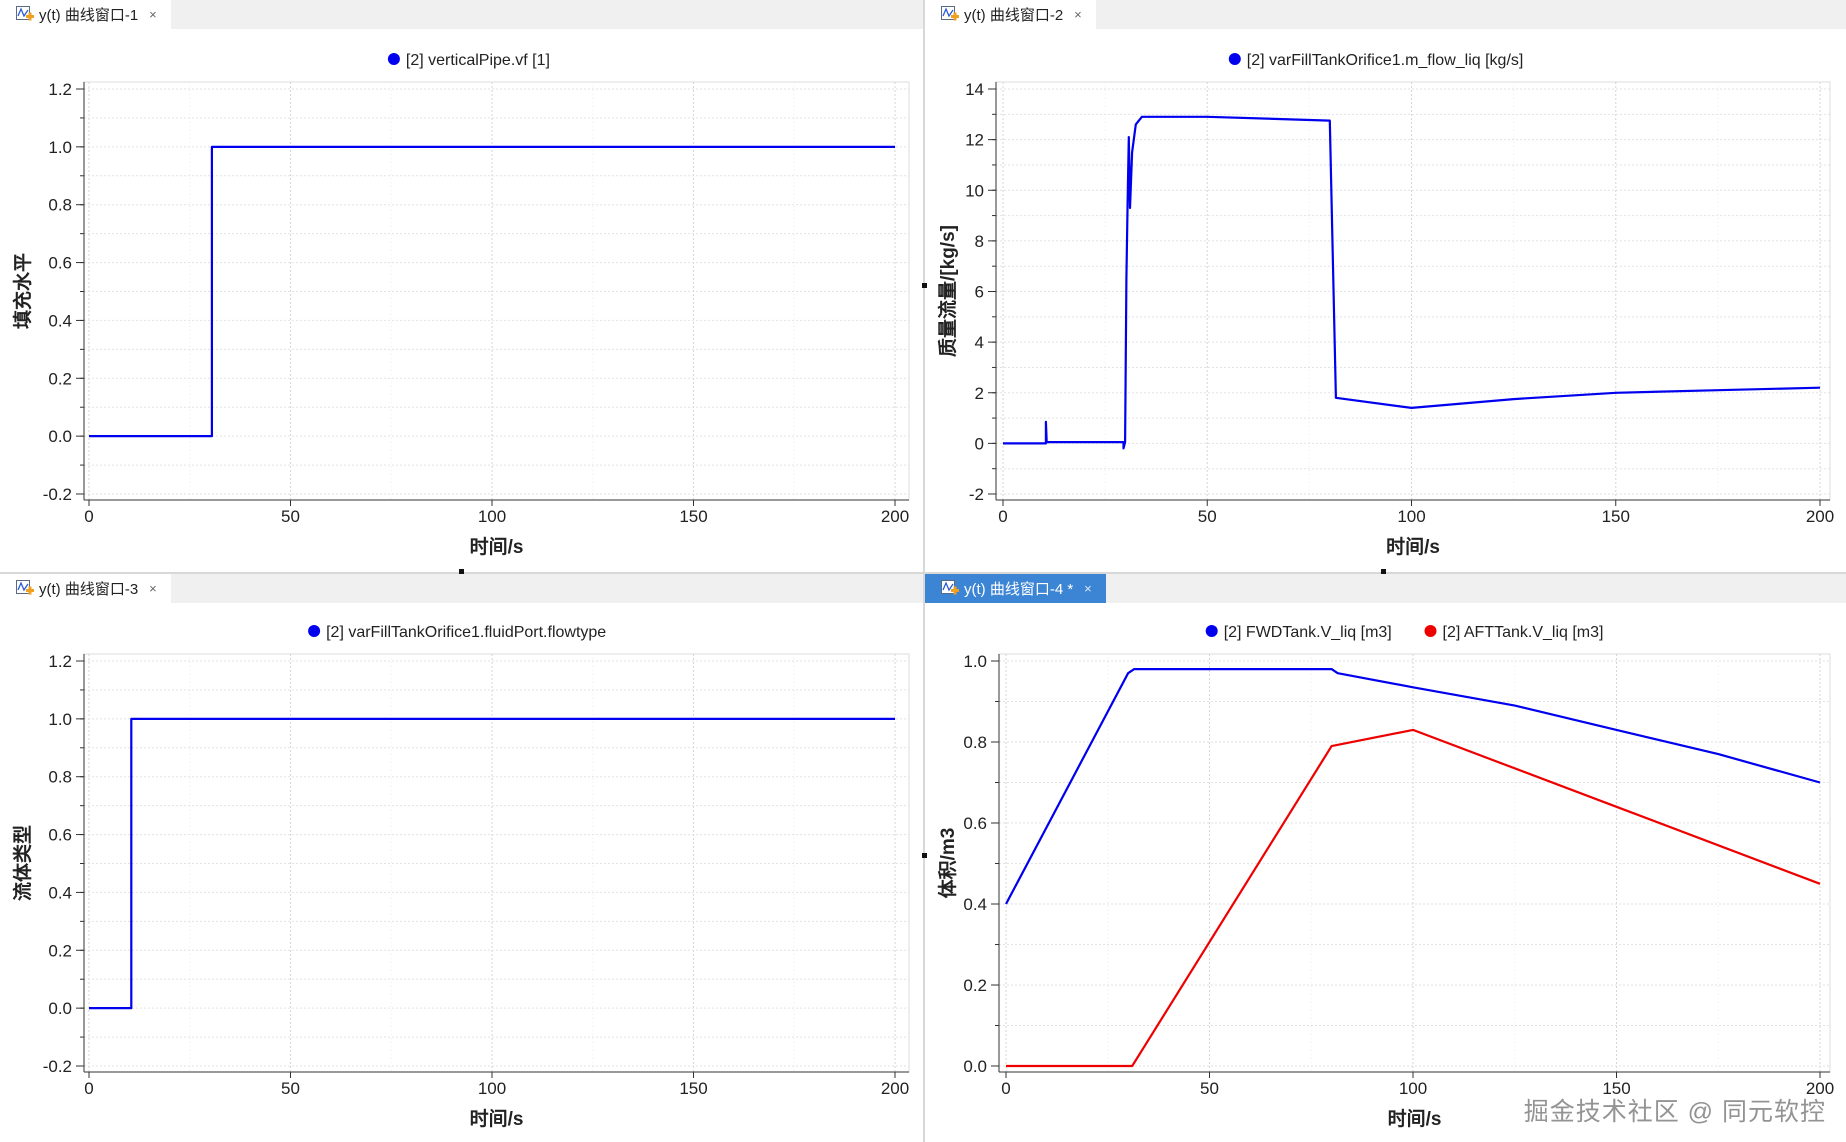 The height and width of the screenshot is (1142, 1846). Describe the element at coordinates (974, 190) in the screenshot. I see `y-tick-label: 10` at that location.